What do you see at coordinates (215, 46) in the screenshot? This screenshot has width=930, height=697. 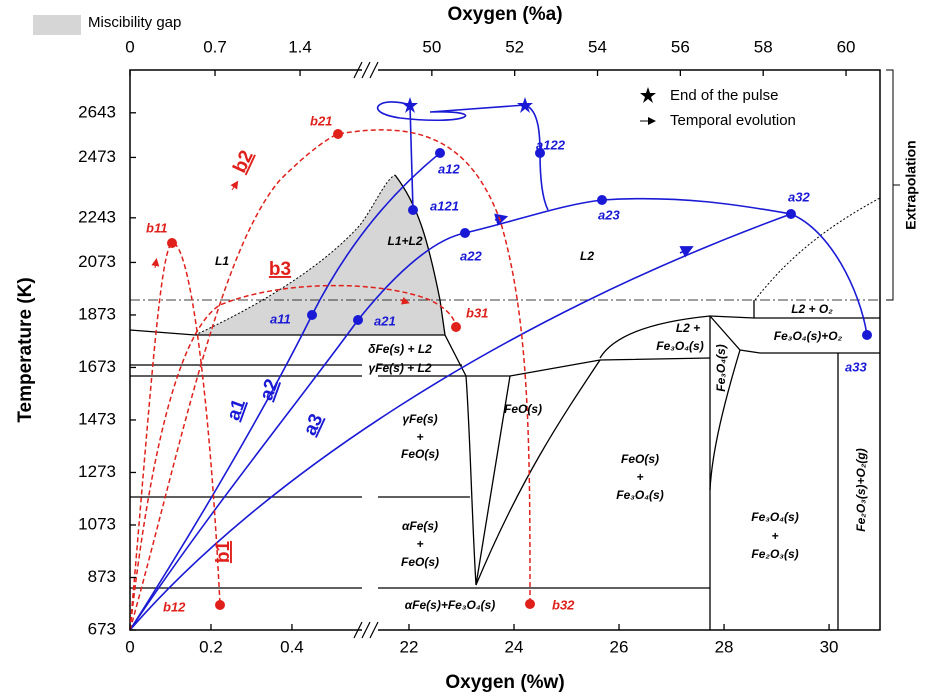 I see `x-tick-label: 0.7` at bounding box center [215, 46].